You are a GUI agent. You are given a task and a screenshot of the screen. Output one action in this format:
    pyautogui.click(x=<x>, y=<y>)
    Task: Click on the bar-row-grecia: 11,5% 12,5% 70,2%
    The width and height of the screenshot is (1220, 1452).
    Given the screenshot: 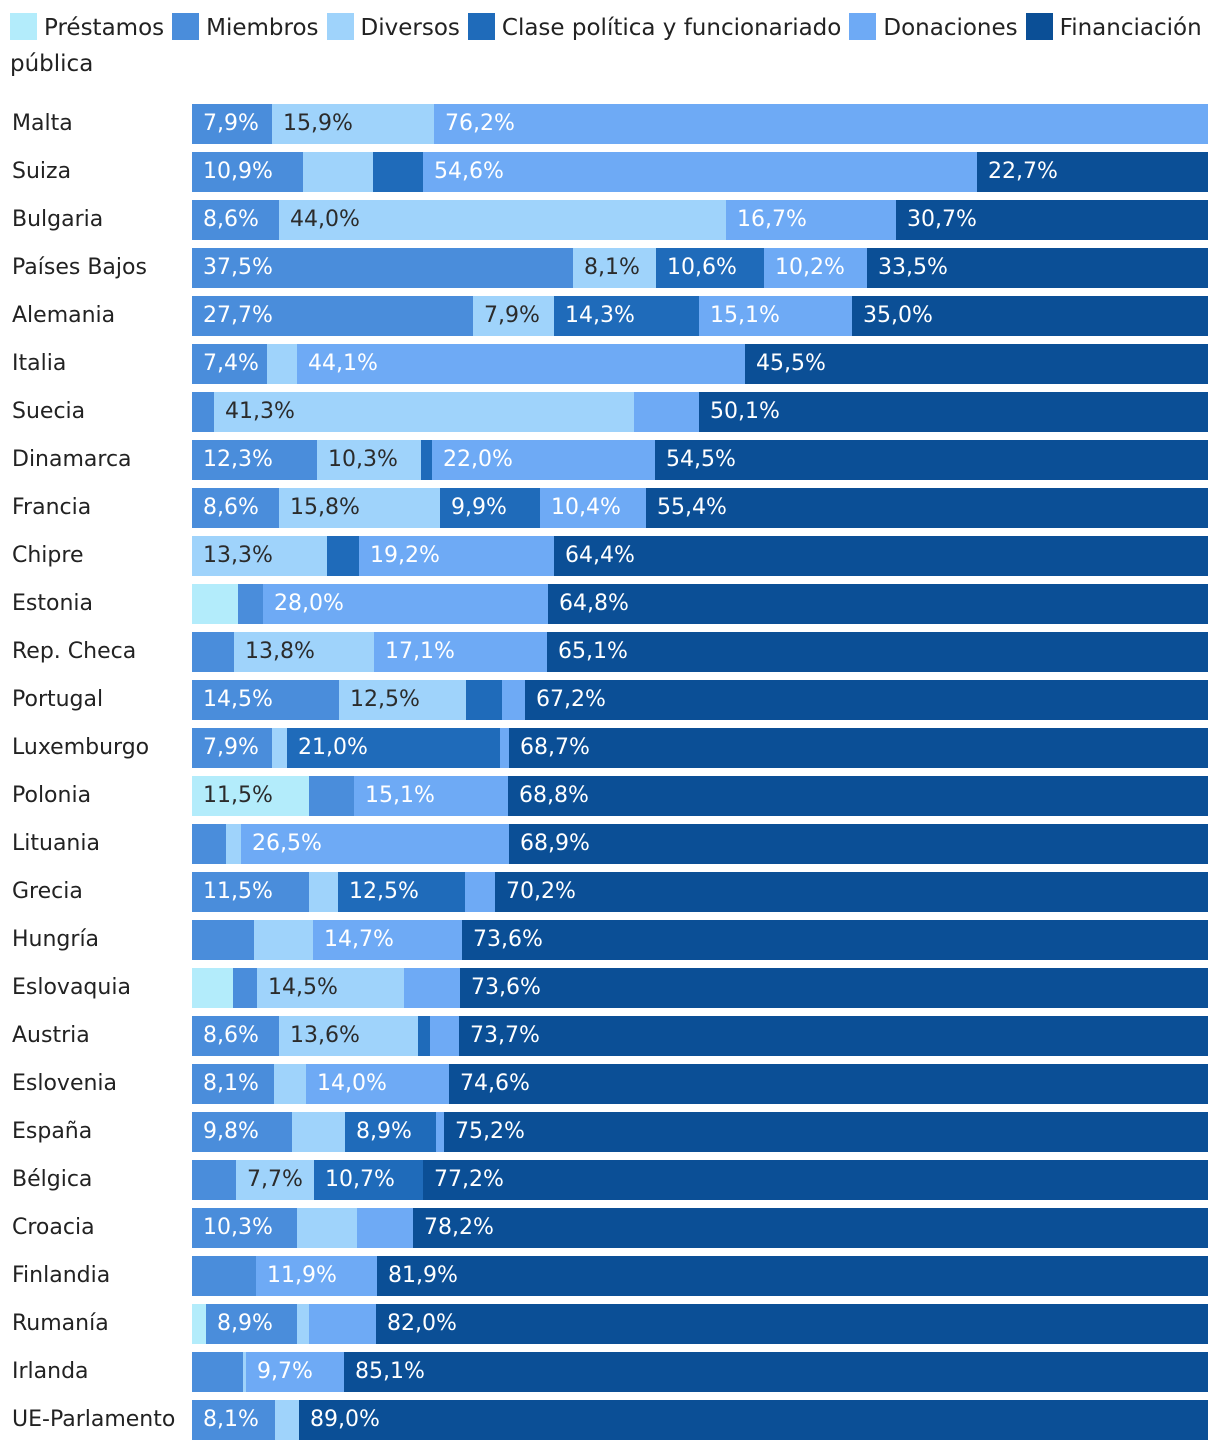 What is the action you would take?
    pyautogui.click(x=700, y=892)
    